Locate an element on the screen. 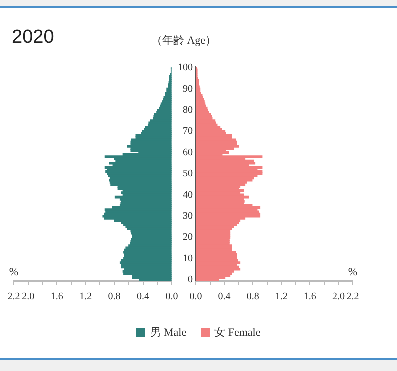 Image resolution: width=397 pixels, height=371 pixels. y-tick-label: 100 is located at coordinates (185, 68).